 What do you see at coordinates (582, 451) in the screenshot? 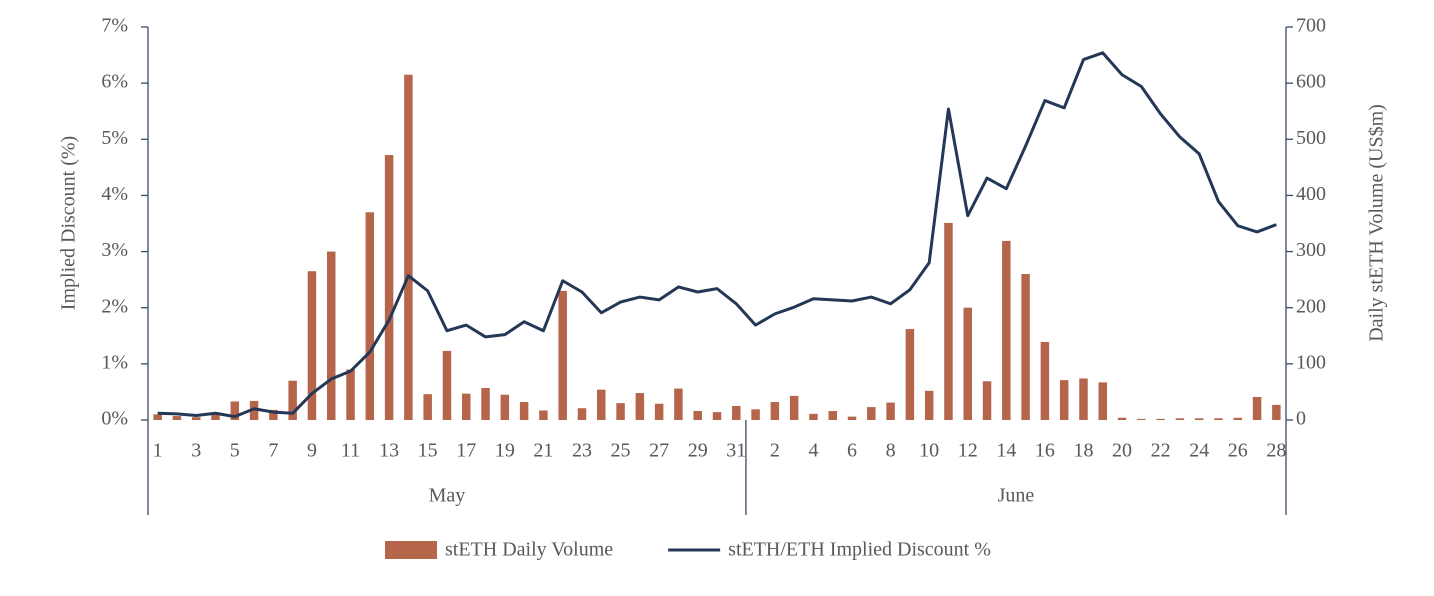
I see `x-tick-label: 23` at bounding box center [582, 451].